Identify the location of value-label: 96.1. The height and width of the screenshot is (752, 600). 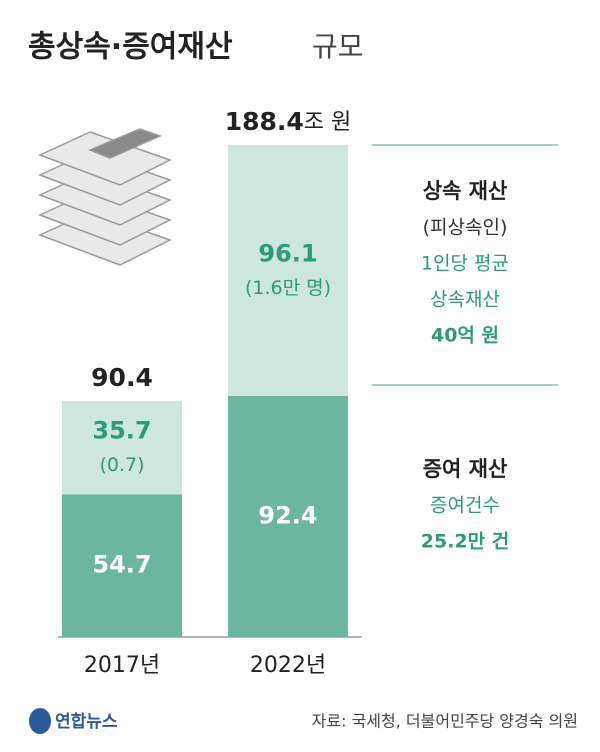
(287, 253).